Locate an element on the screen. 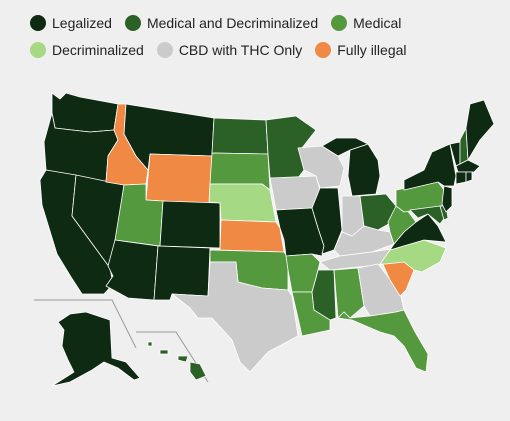  legend-item: Medical is located at coordinates (366, 23).